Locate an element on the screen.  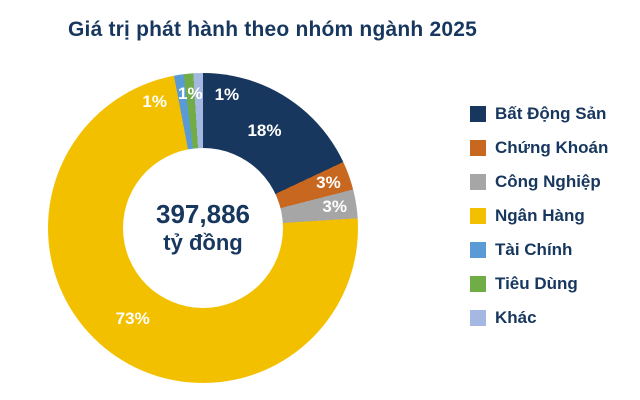
legend-item-6: Khác is located at coordinates (539, 318).